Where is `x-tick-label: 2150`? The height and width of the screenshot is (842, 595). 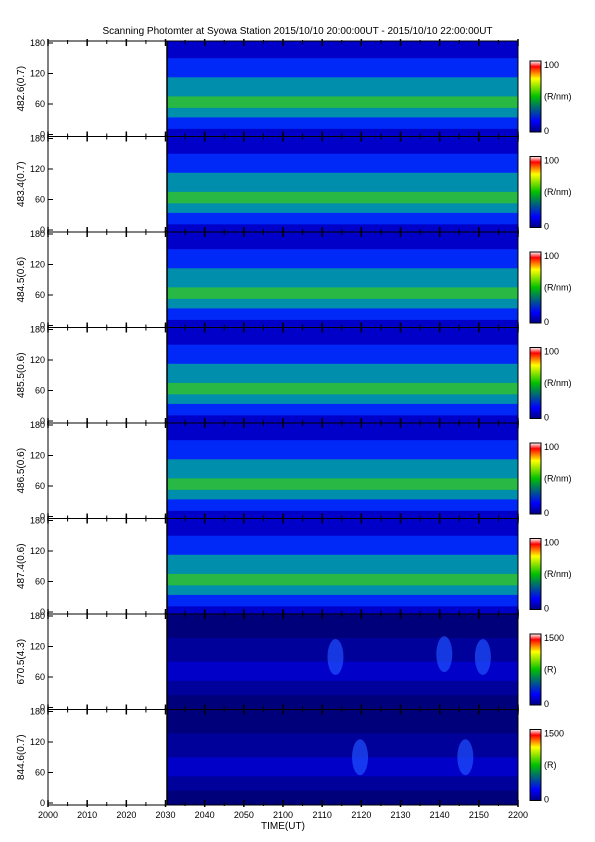
x-tick-label: 2150 is located at coordinates (479, 815).